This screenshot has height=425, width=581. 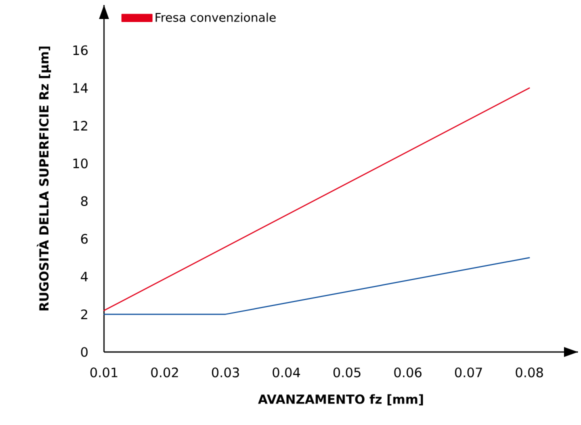 What do you see at coordinates (84, 352) in the screenshot?
I see `y-tick-label: 0` at bounding box center [84, 352].